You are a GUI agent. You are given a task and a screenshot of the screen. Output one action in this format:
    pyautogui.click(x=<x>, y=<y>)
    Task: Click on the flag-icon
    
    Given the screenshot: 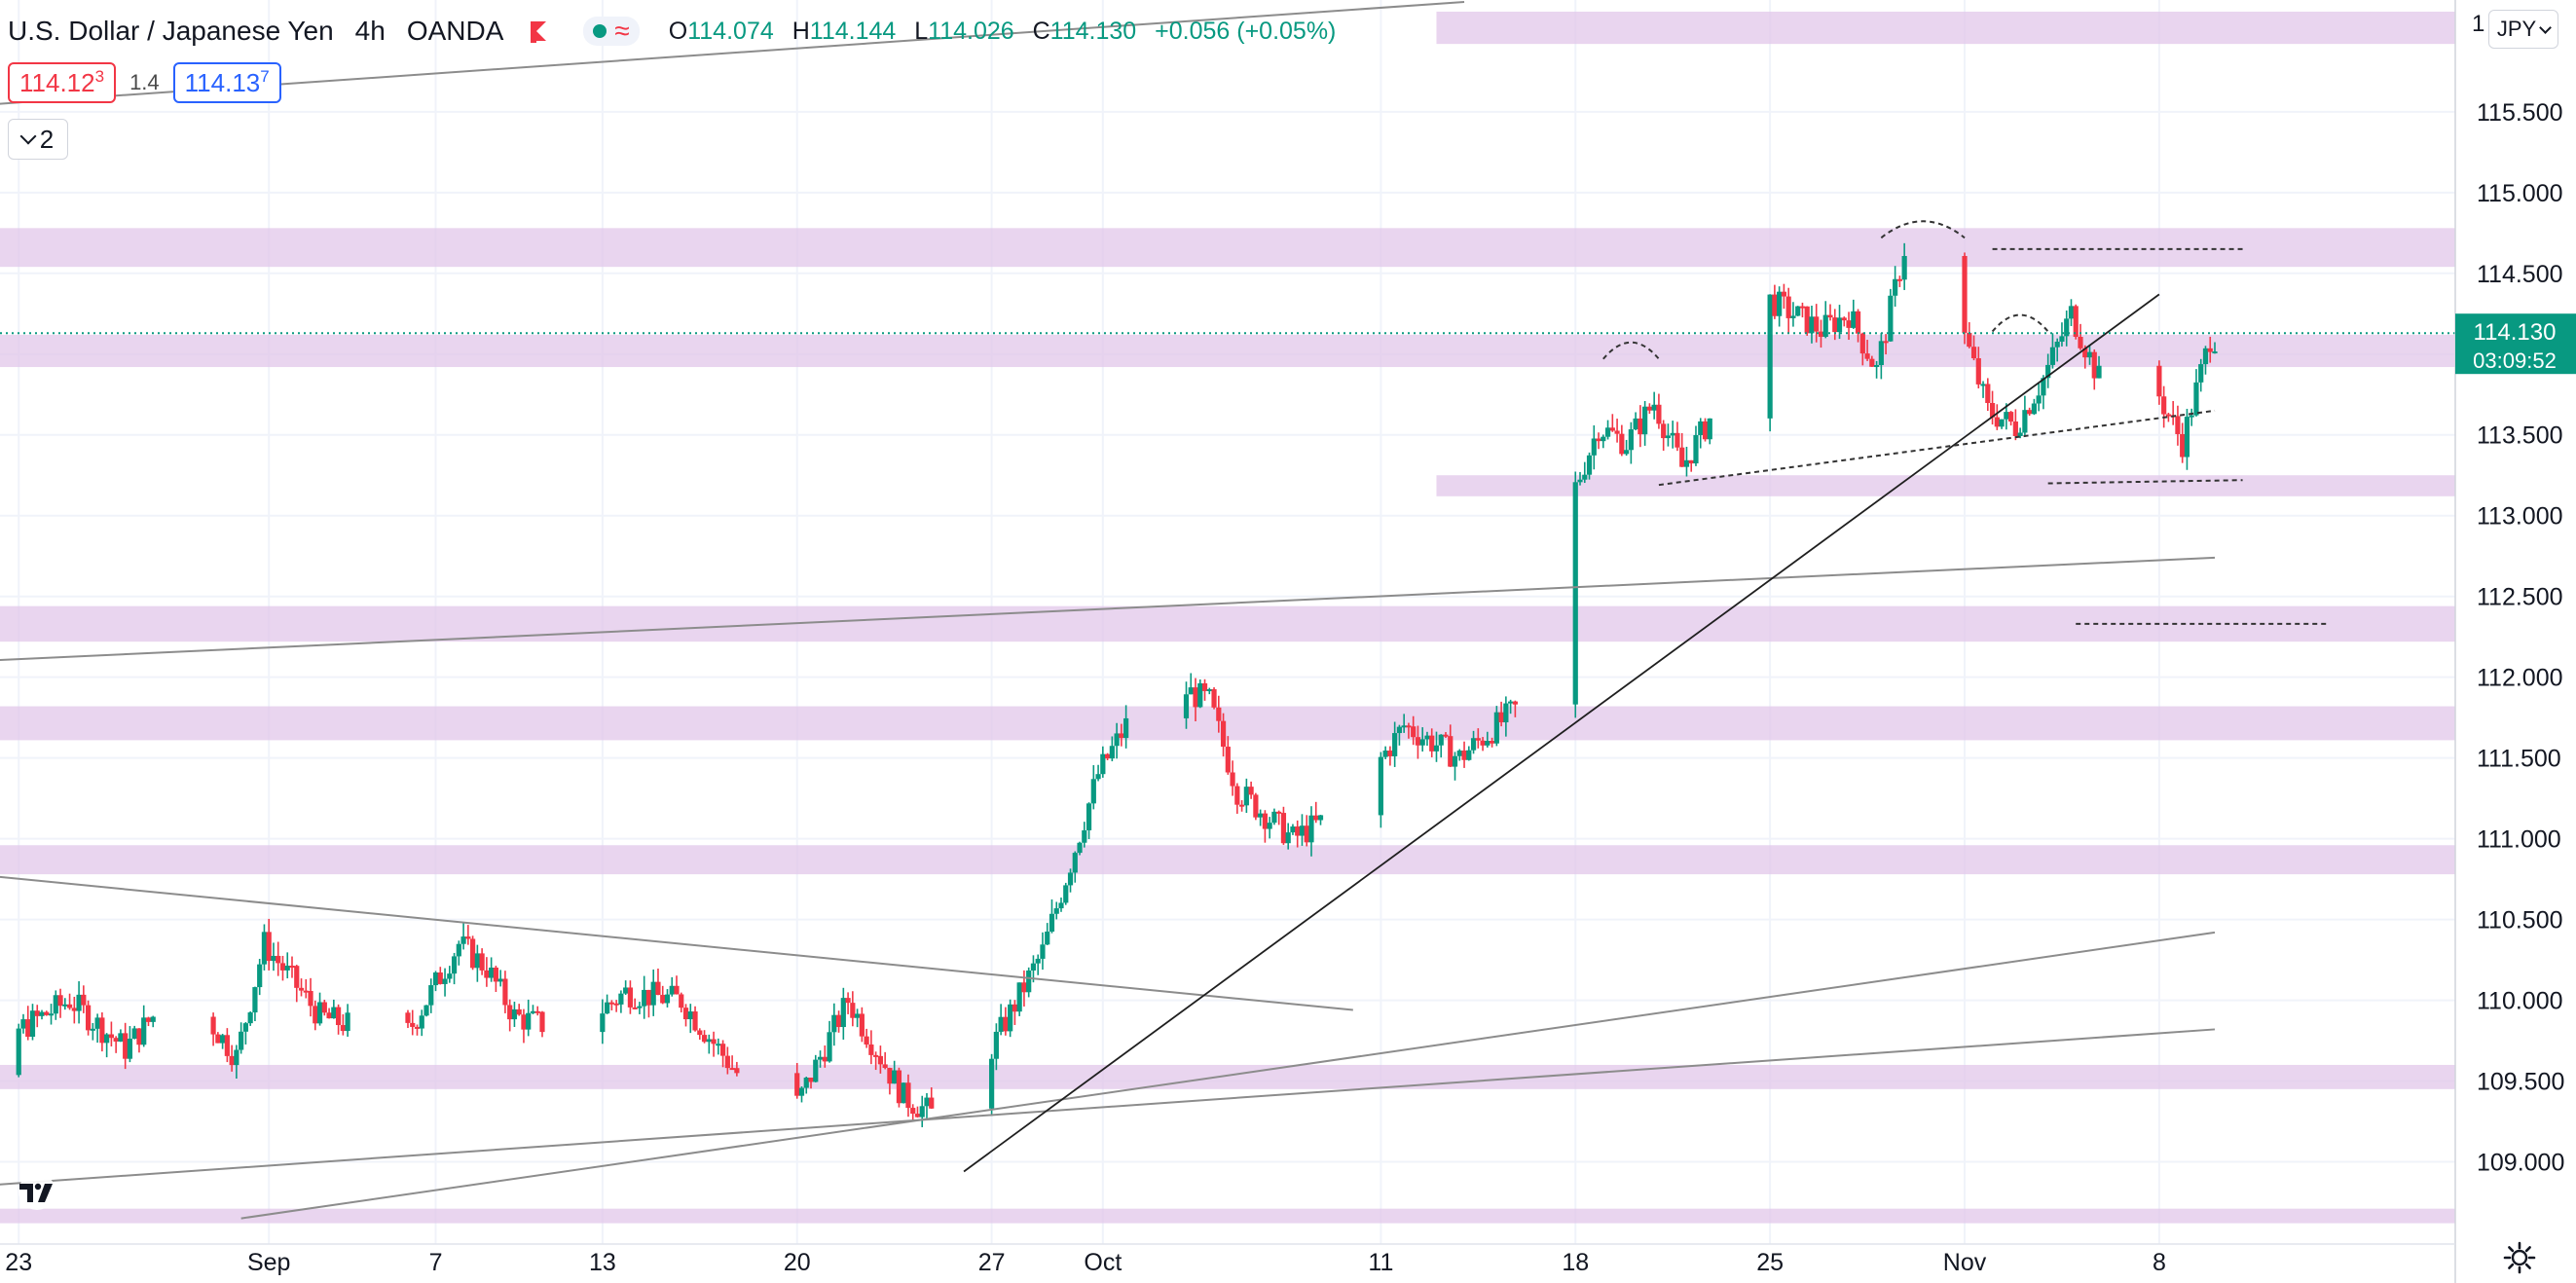 What is the action you would take?
    pyautogui.click(x=541, y=32)
    